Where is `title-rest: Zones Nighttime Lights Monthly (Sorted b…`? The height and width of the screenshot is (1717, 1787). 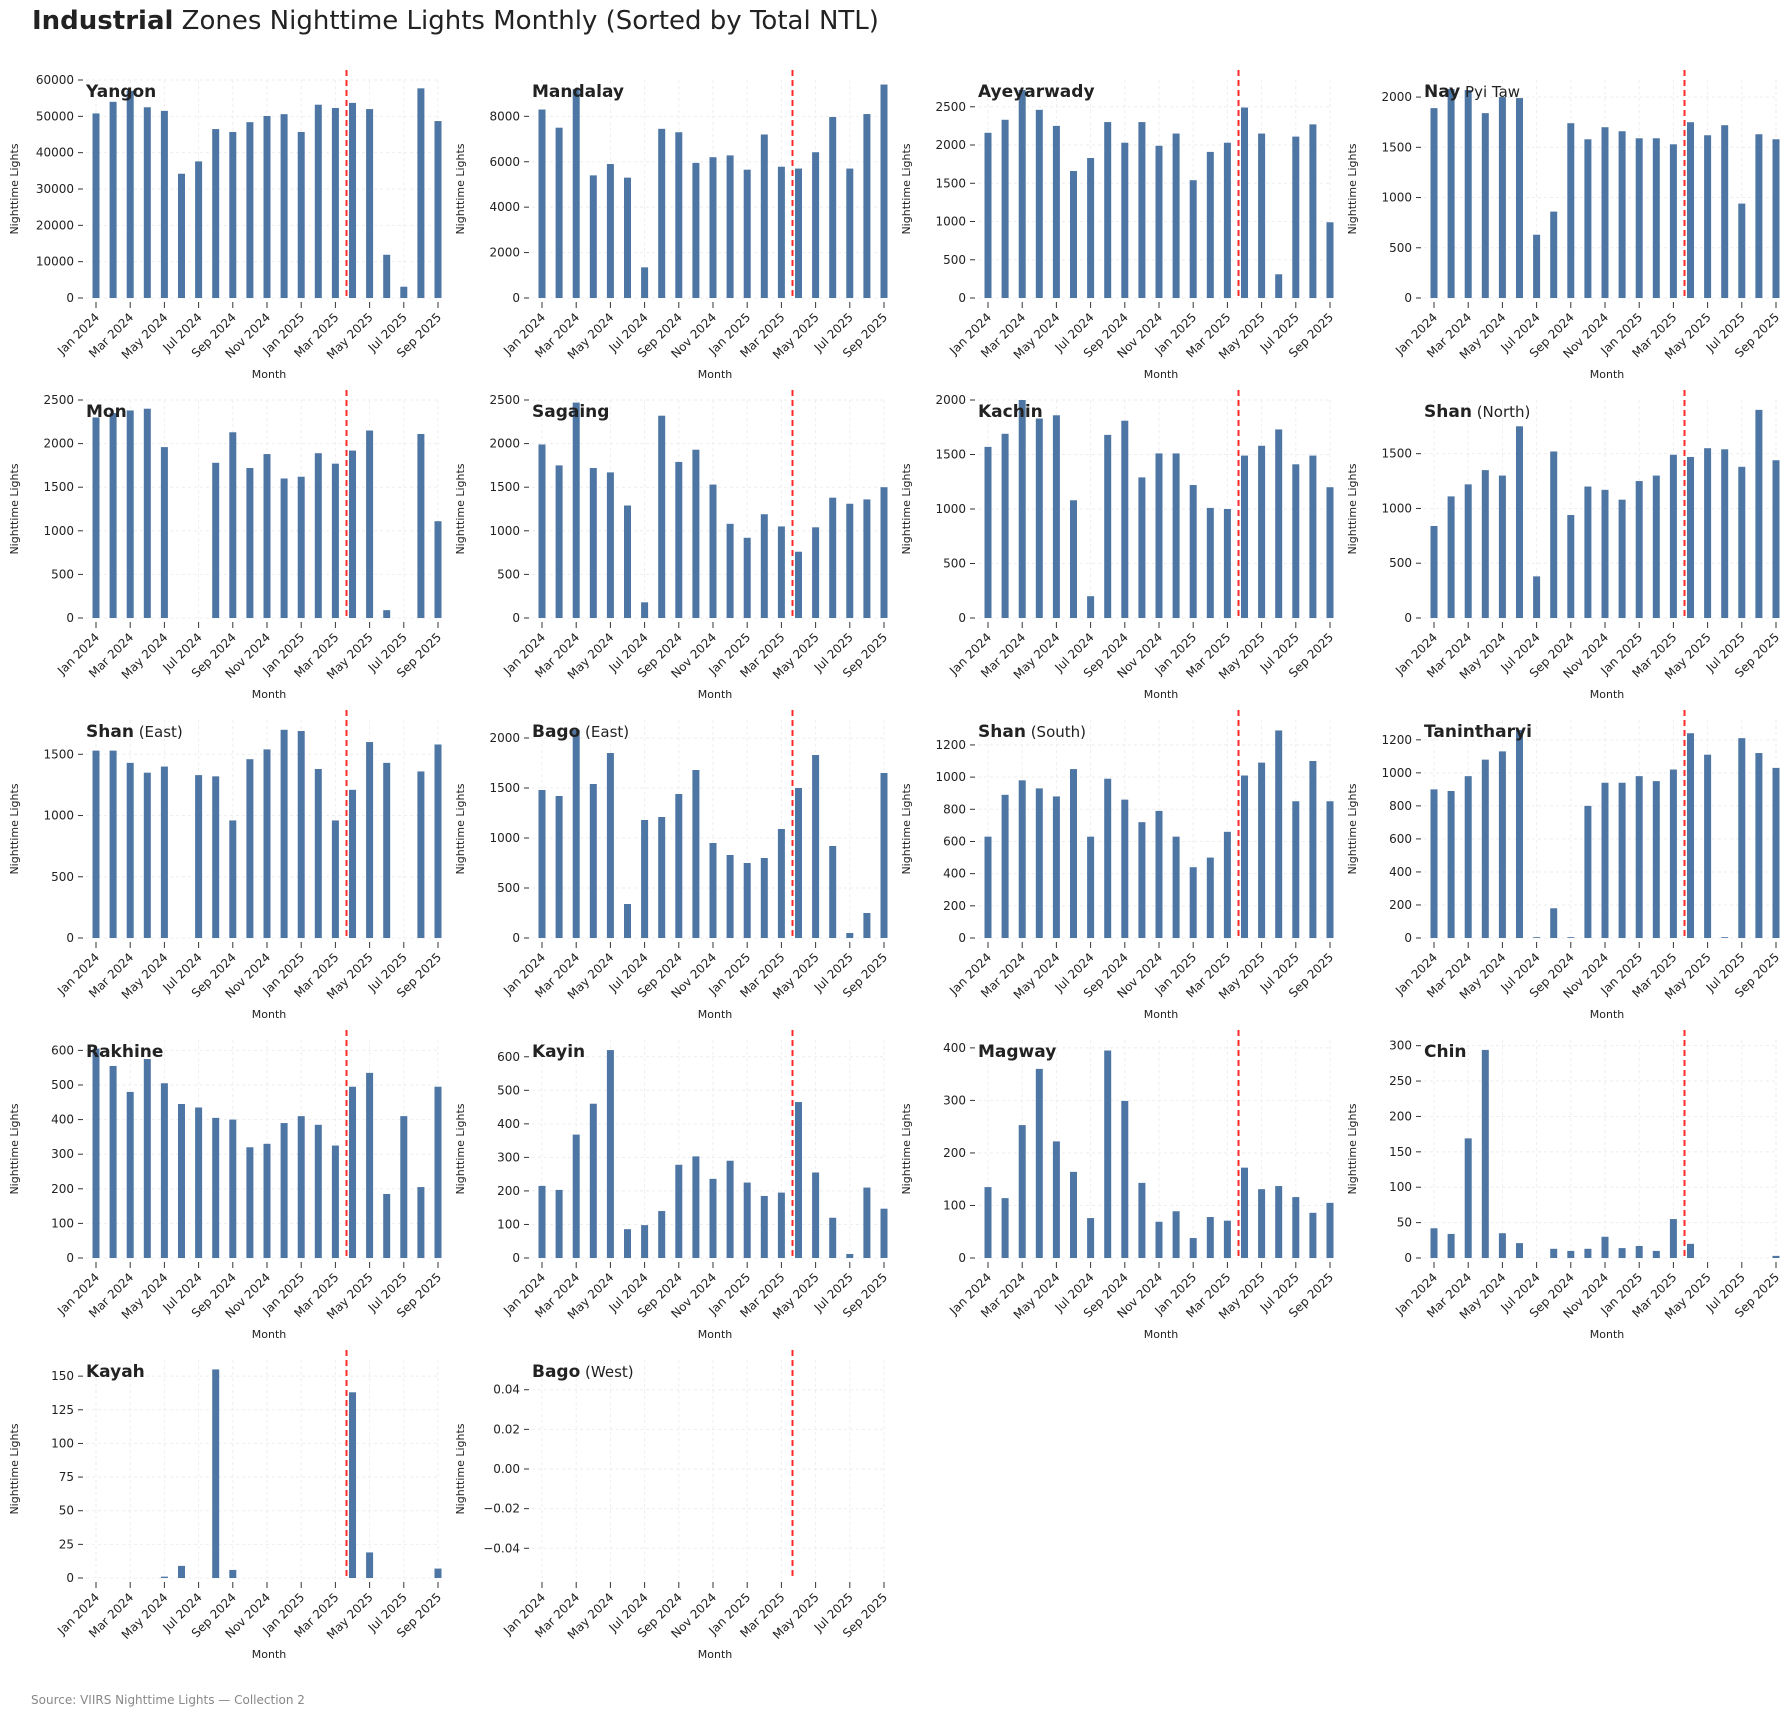 title-rest: Zones Nighttime Lights Monthly (Sorted b… is located at coordinates (526, 21).